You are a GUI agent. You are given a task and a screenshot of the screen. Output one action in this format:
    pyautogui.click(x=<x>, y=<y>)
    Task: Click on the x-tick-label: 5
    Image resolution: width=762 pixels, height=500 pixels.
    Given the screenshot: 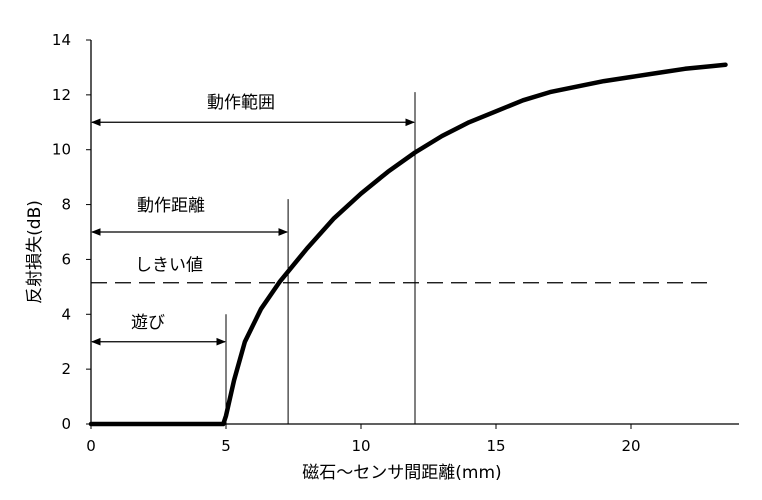 What is the action you would take?
    pyautogui.click(x=226, y=446)
    